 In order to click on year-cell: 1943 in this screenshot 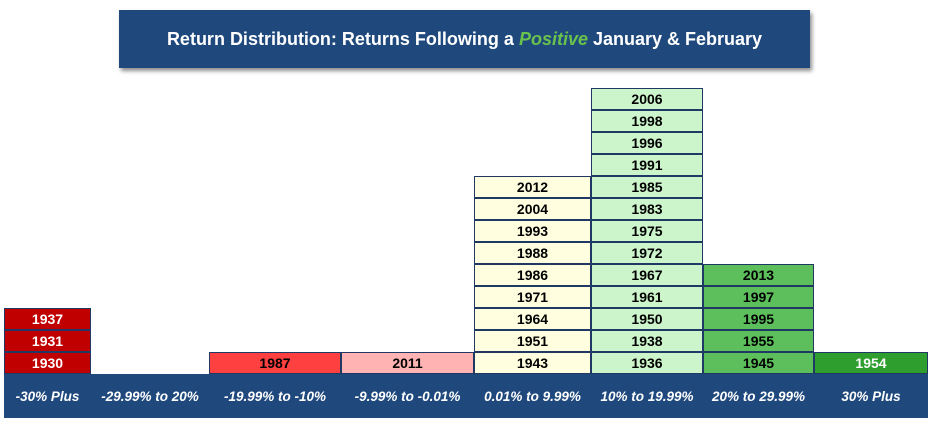, I will do `click(532, 363)`.